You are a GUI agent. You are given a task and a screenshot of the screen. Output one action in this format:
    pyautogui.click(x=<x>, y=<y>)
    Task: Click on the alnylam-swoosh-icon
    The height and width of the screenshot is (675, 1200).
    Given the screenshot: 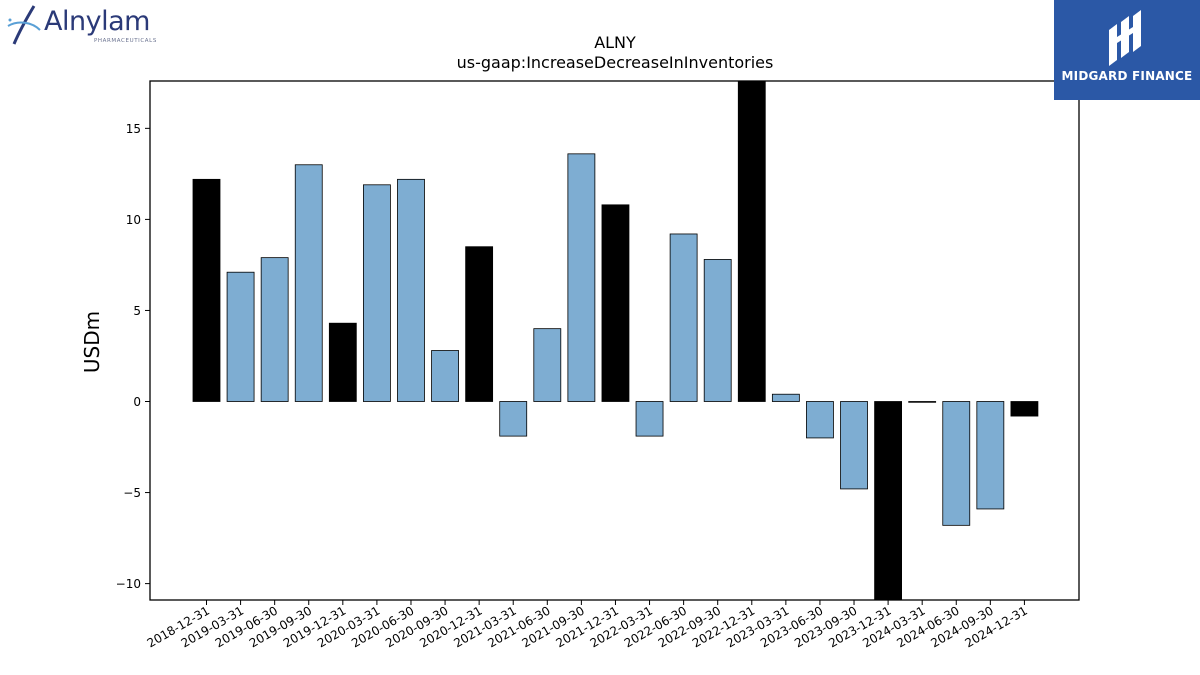 What is the action you would take?
    pyautogui.click(x=24, y=25)
    